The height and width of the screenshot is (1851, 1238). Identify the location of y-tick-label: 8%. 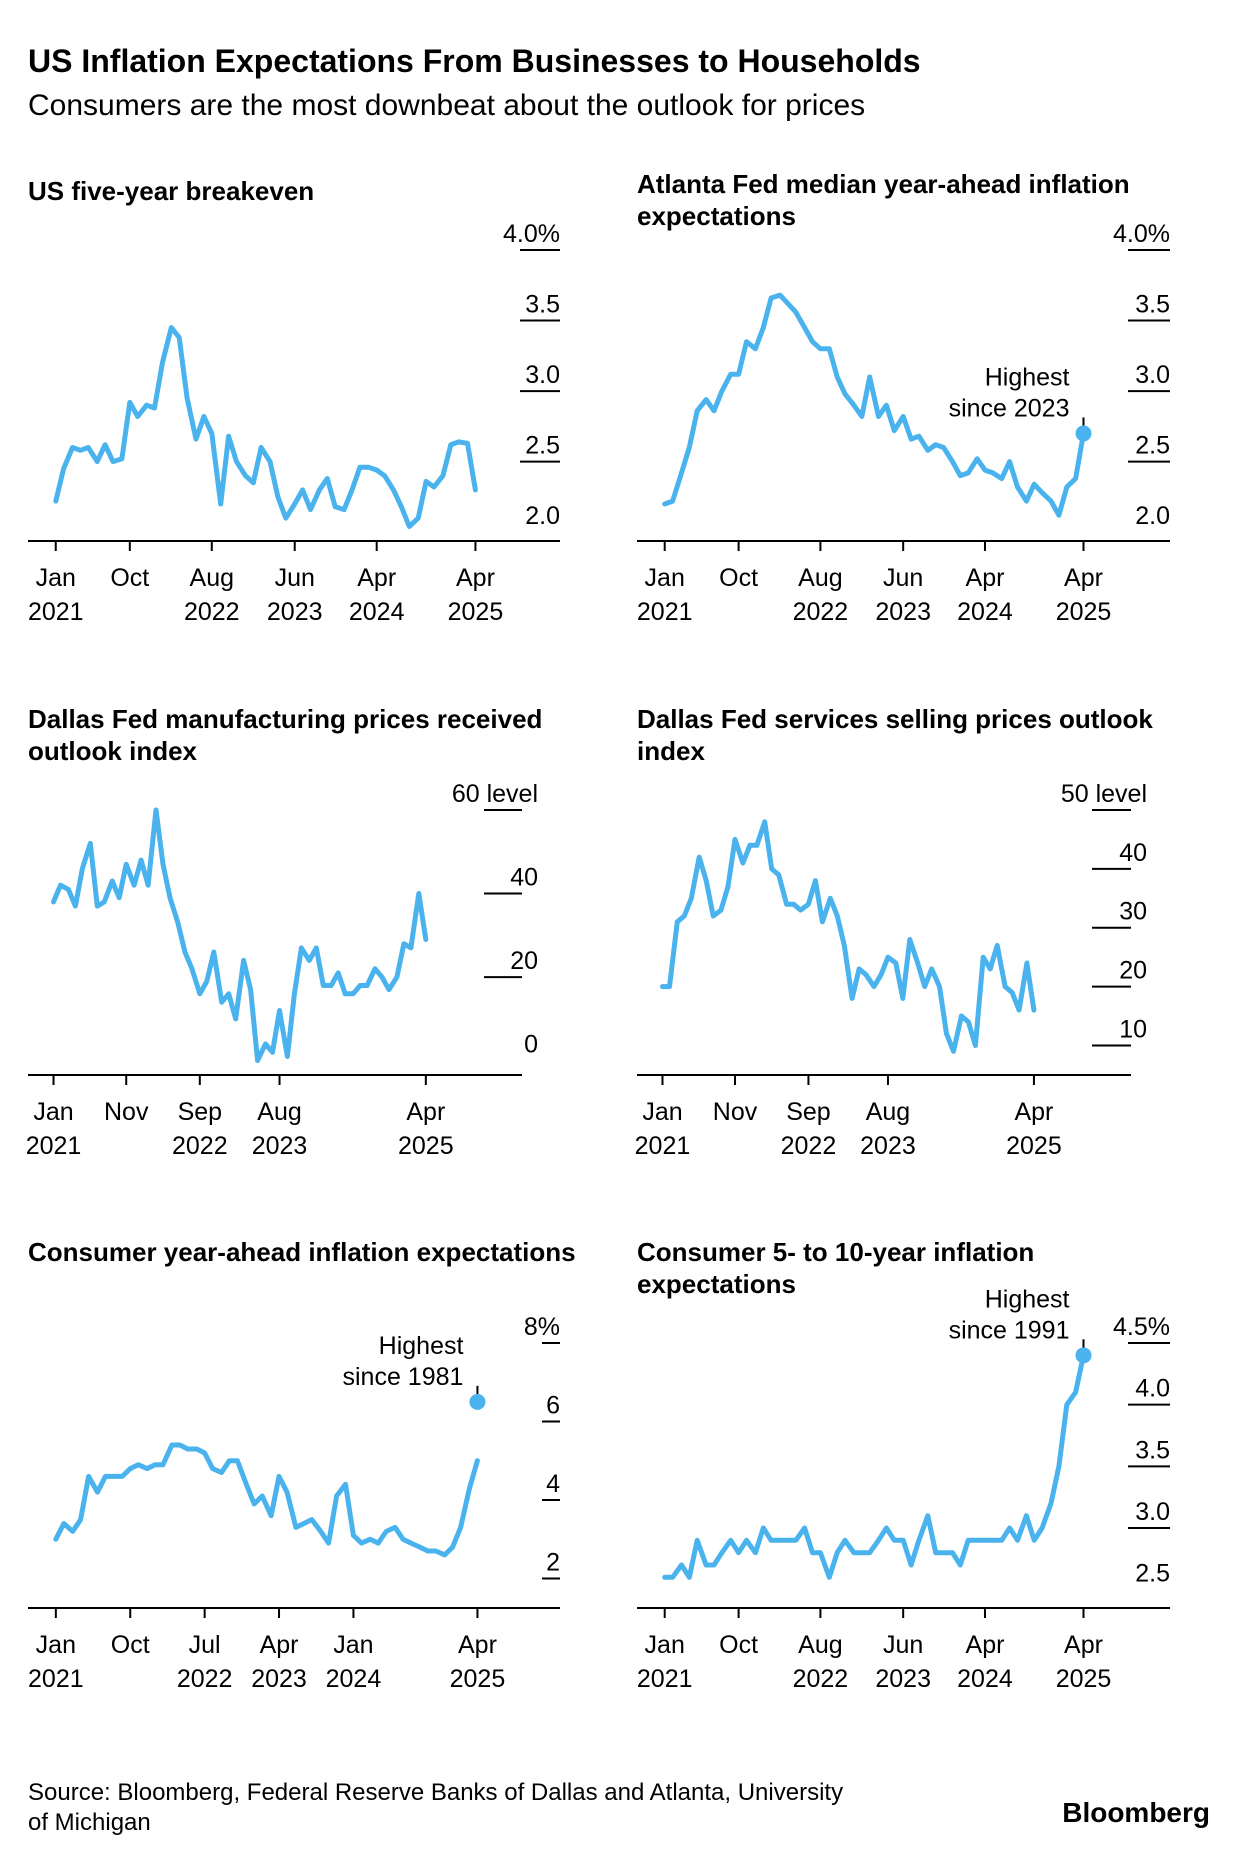
(542, 1327).